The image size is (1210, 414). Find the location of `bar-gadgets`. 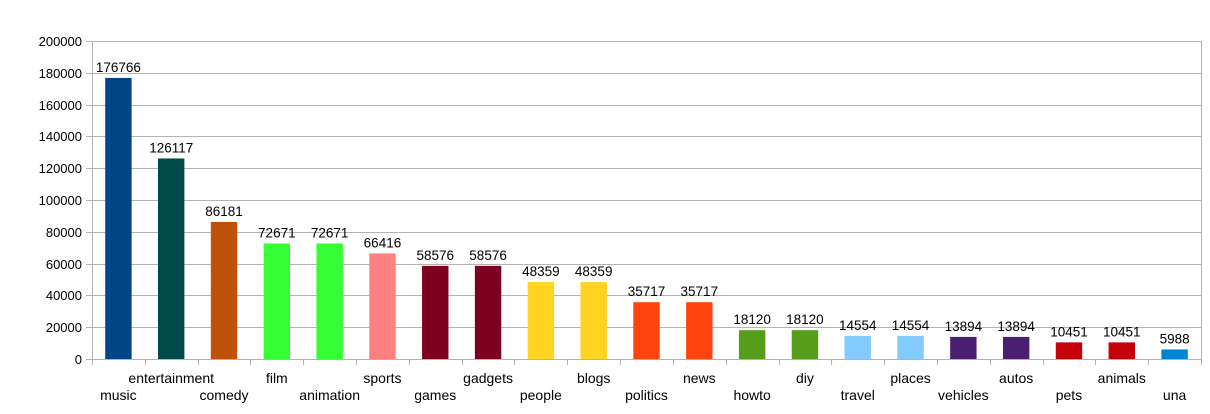

bar-gadgets is located at coordinates (488, 312).